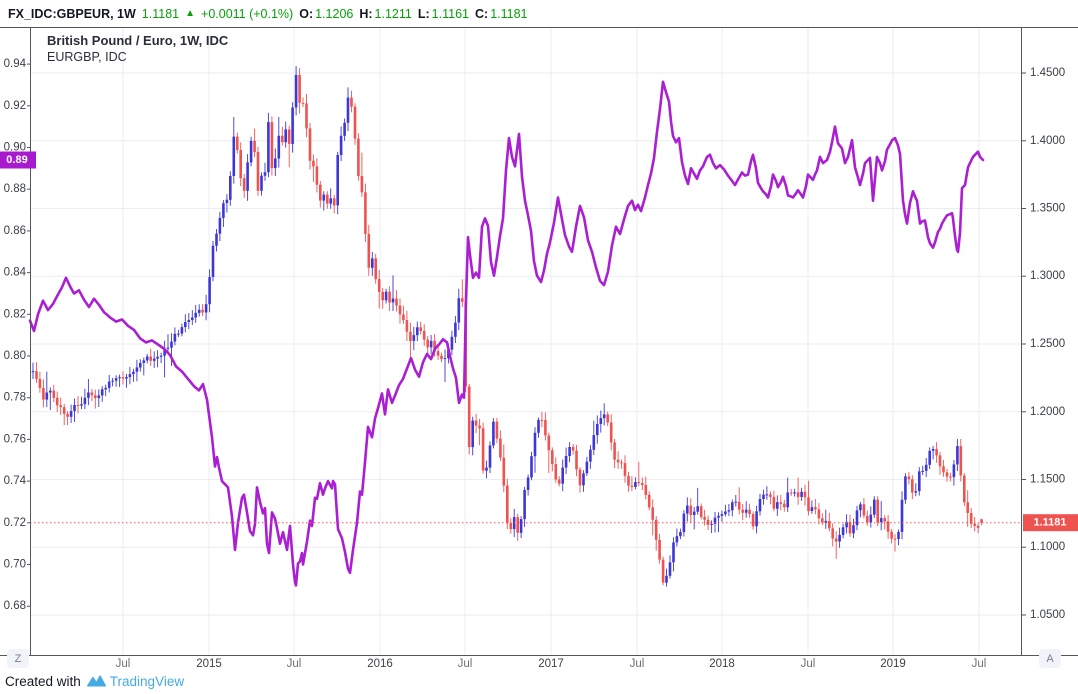 The height and width of the screenshot is (694, 1078). I want to click on gbpeur-price-badge, so click(1050, 523).